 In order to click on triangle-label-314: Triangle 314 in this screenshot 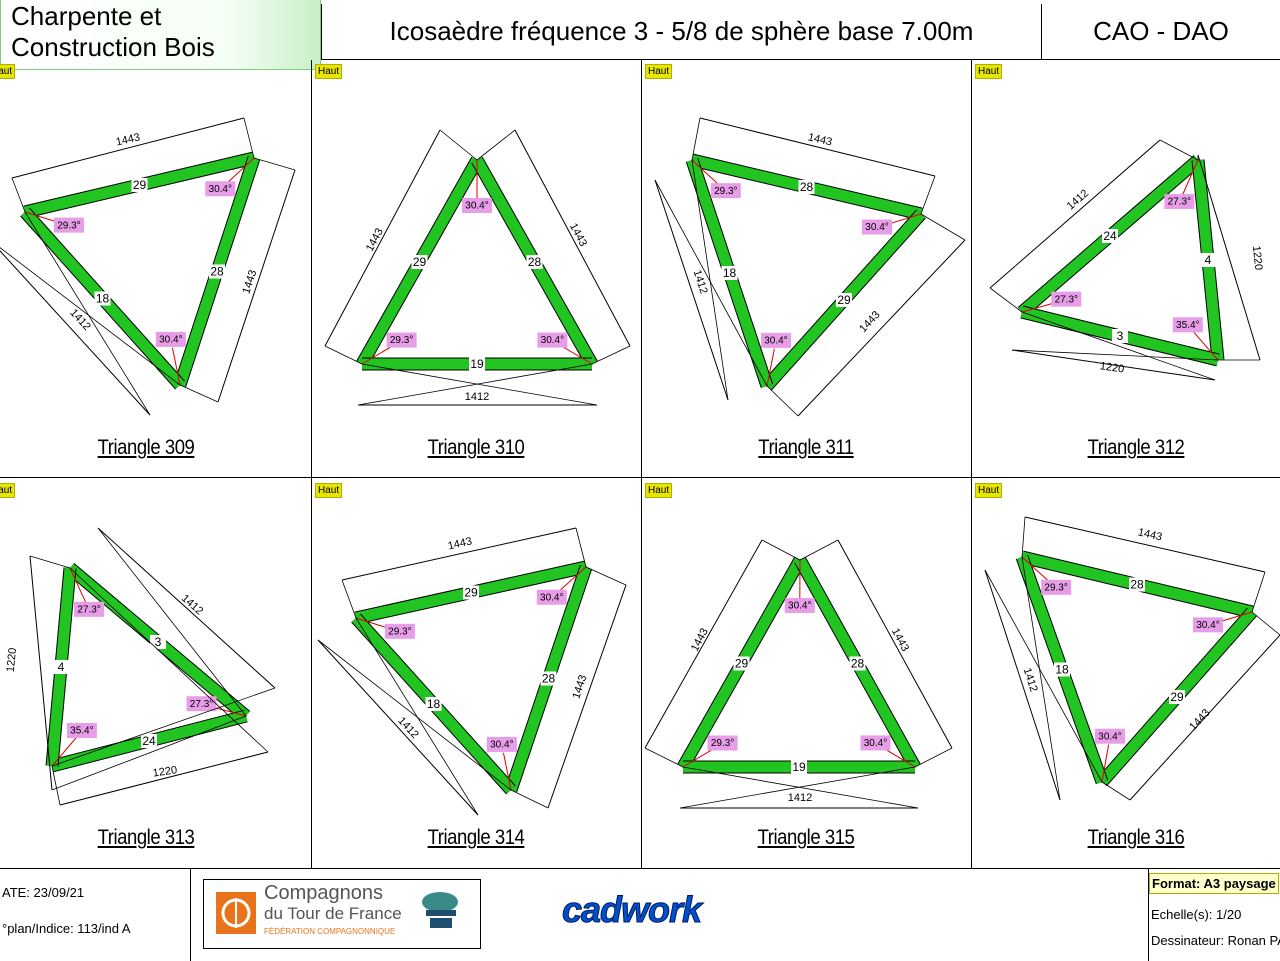, I will do `click(476, 838)`.